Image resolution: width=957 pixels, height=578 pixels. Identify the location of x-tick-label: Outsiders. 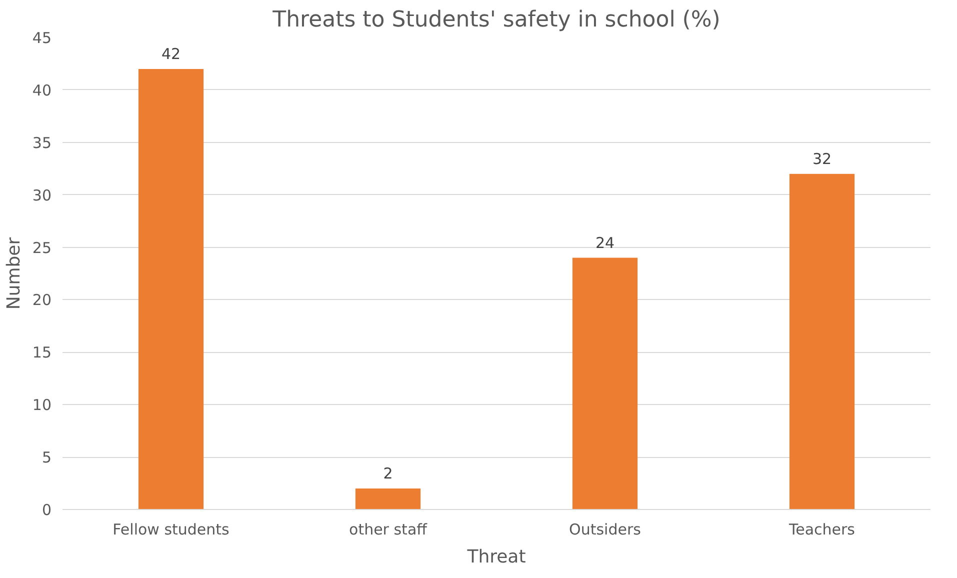
(605, 529).